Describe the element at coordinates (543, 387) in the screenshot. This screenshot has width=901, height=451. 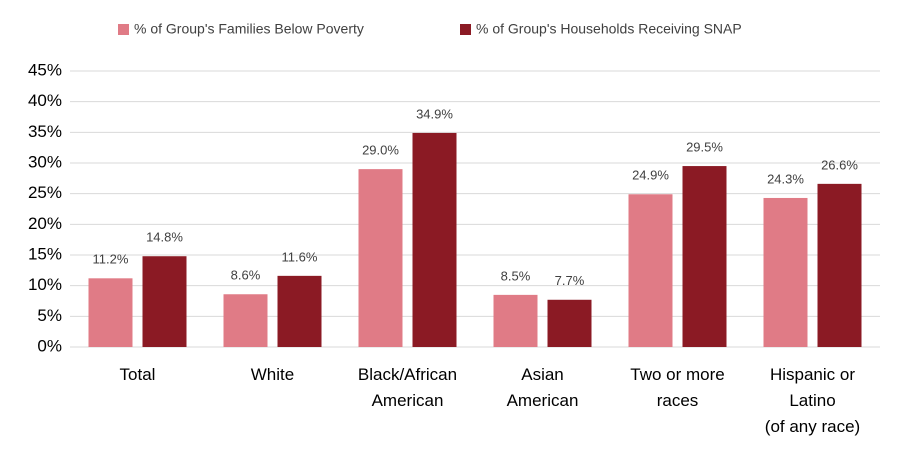
I see `x-tick-label: Asian American` at that location.